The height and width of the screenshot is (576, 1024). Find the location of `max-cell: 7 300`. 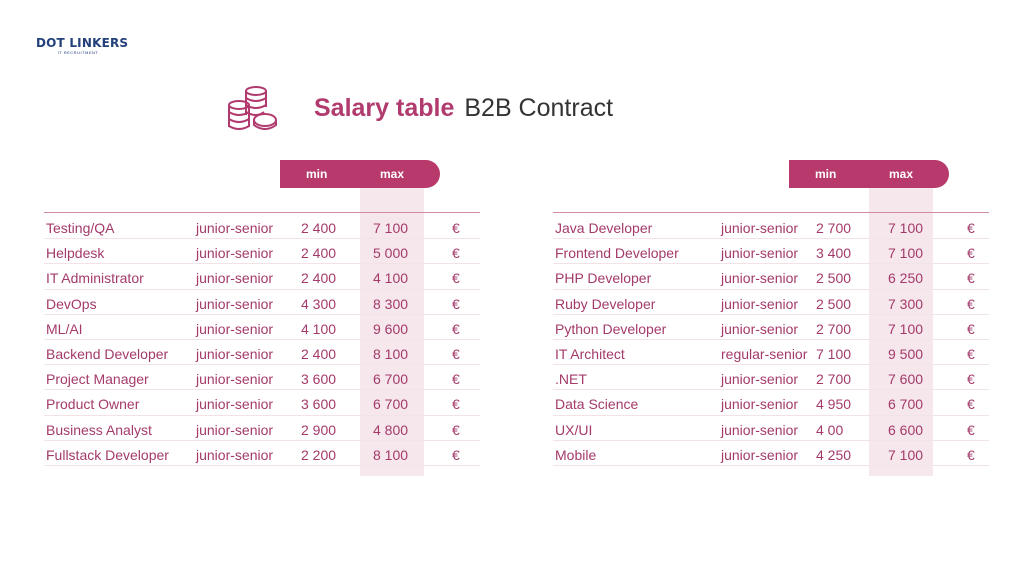

max-cell: 7 300 is located at coordinates (906, 303).